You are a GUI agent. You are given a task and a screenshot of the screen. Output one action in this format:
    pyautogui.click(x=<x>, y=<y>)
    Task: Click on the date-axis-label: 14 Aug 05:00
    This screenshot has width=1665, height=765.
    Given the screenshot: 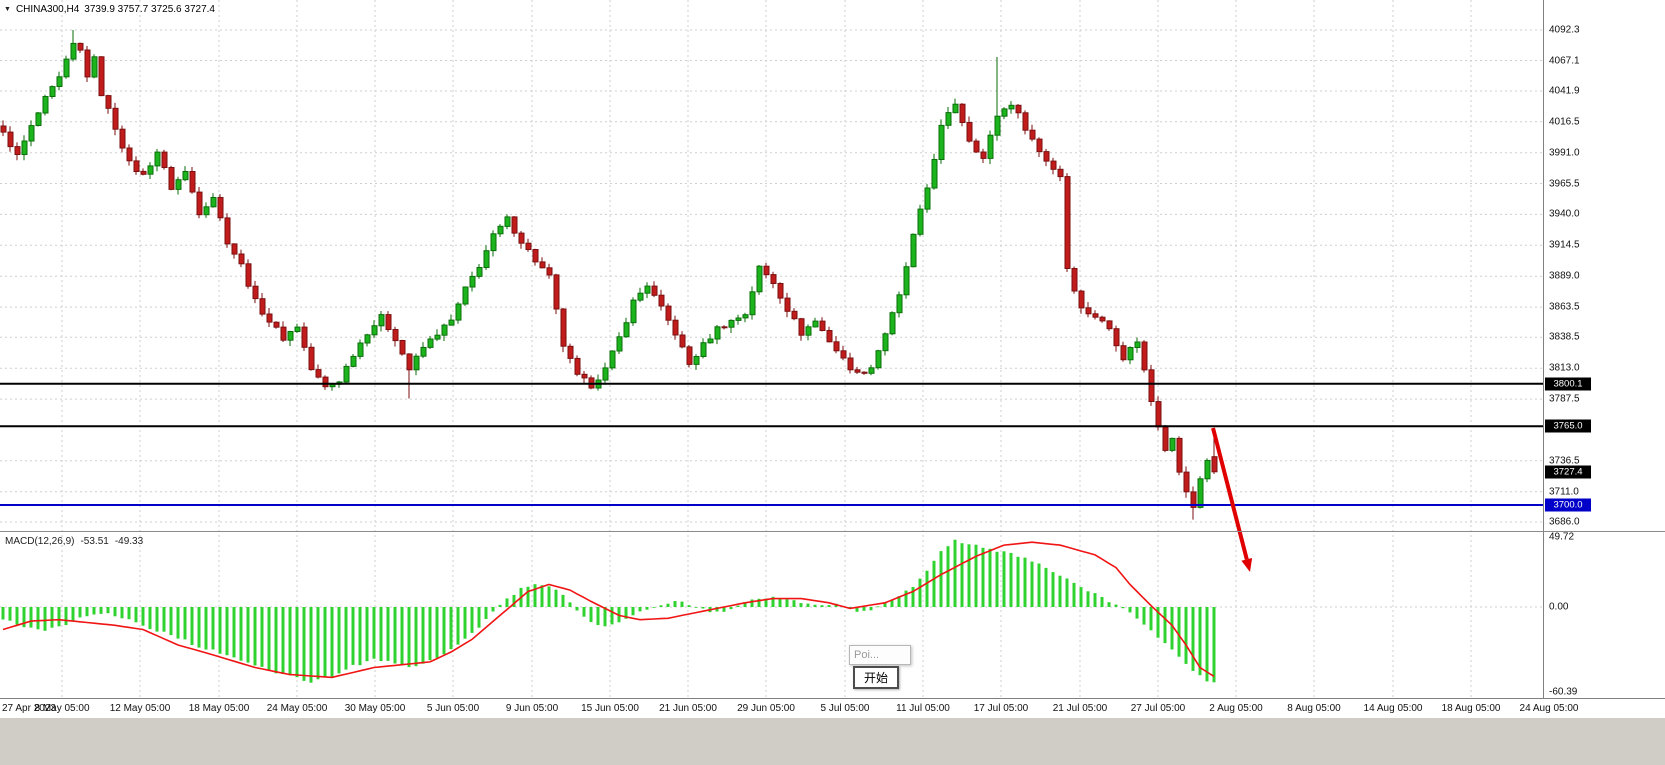 What is the action you would take?
    pyautogui.click(x=1393, y=708)
    